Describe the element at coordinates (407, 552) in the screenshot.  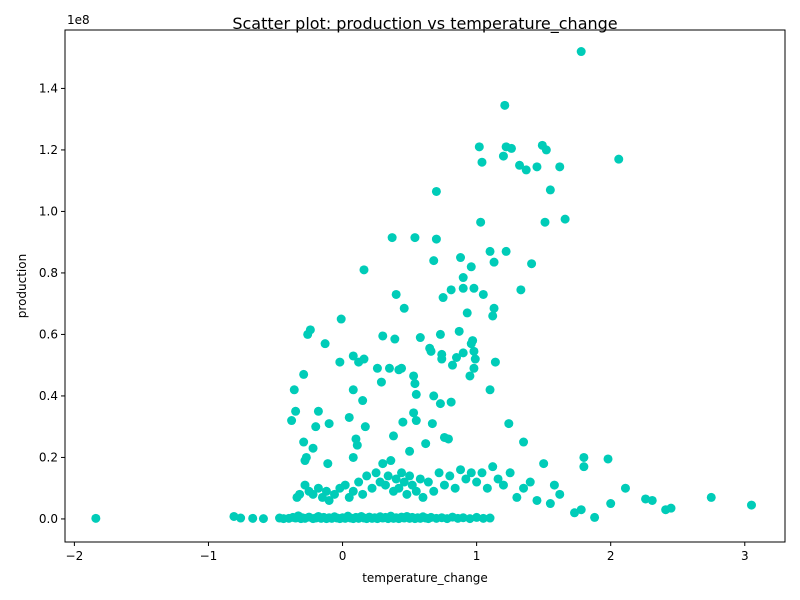
I see `x-axis: −2 −1 0 1 2 3` at that location.